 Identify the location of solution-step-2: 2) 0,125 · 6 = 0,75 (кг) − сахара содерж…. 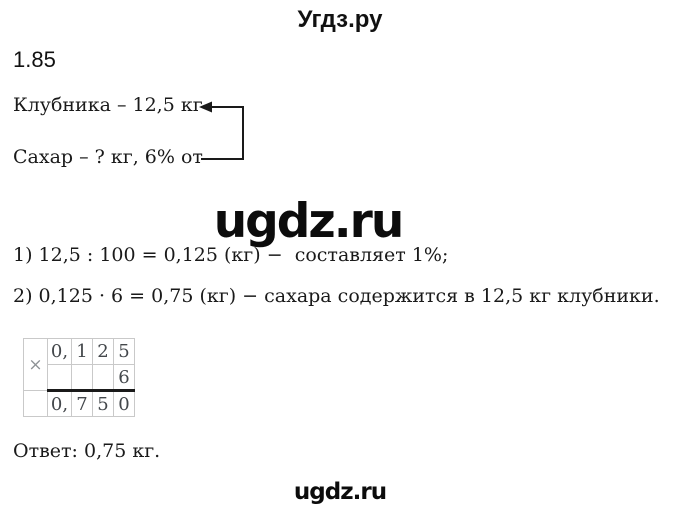
(336, 296).